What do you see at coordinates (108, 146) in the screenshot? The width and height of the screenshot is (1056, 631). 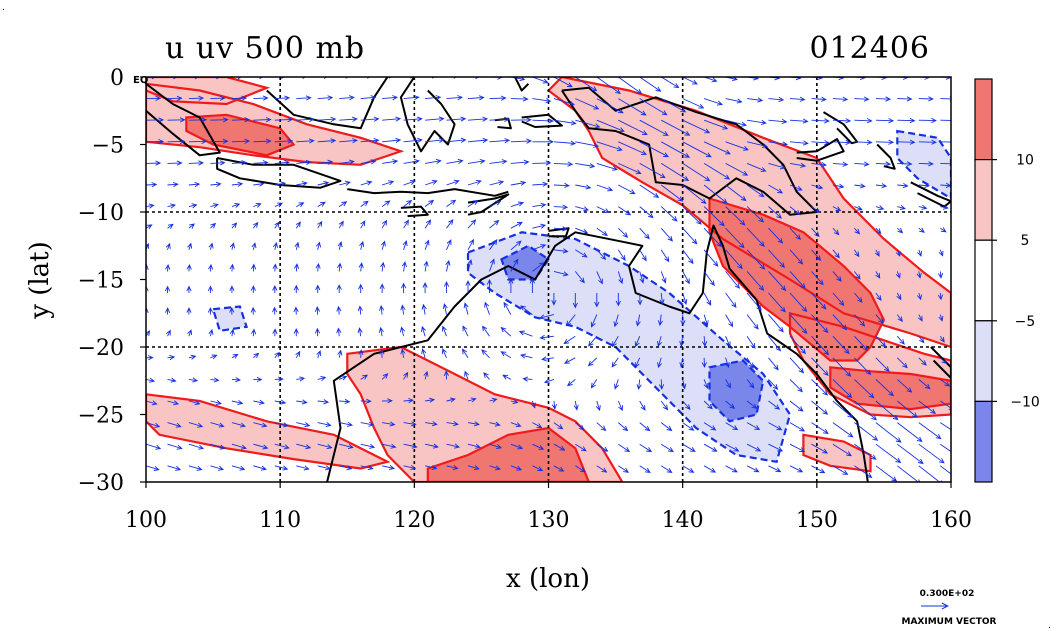 I see `y-tick-label: −5` at bounding box center [108, 146].